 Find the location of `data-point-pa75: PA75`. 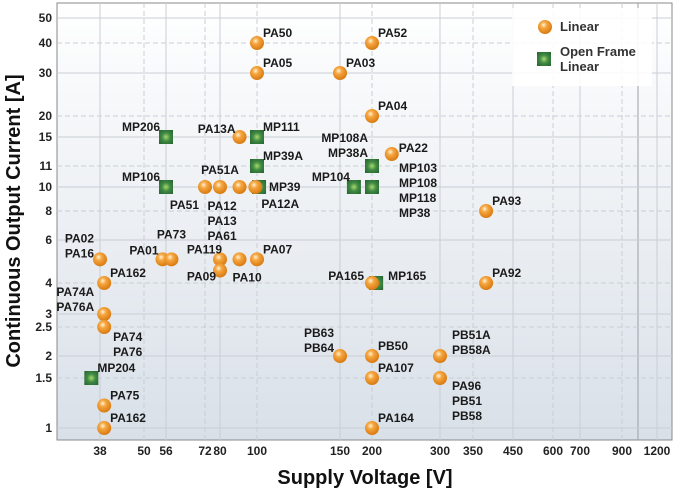

data-point-pa75: PA75 is located at coordinates (118, 401).